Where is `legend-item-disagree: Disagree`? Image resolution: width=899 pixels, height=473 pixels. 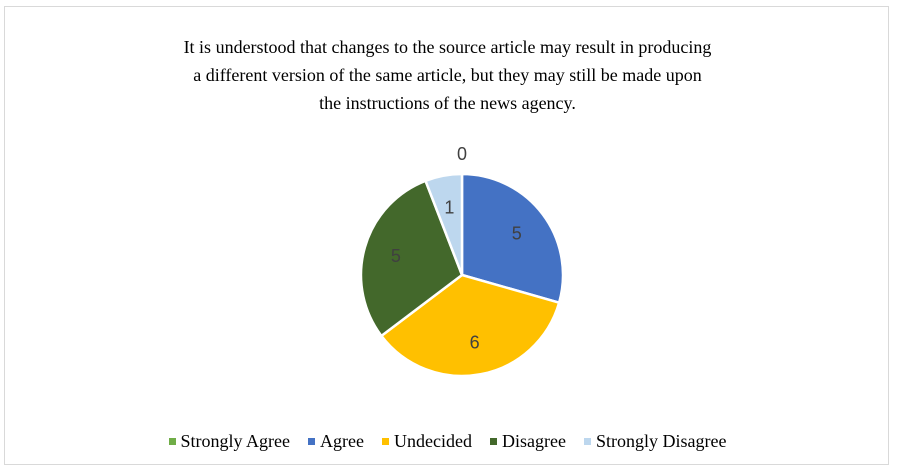 legend-item-disagree: Disagree is located at coordinates (528, 441).